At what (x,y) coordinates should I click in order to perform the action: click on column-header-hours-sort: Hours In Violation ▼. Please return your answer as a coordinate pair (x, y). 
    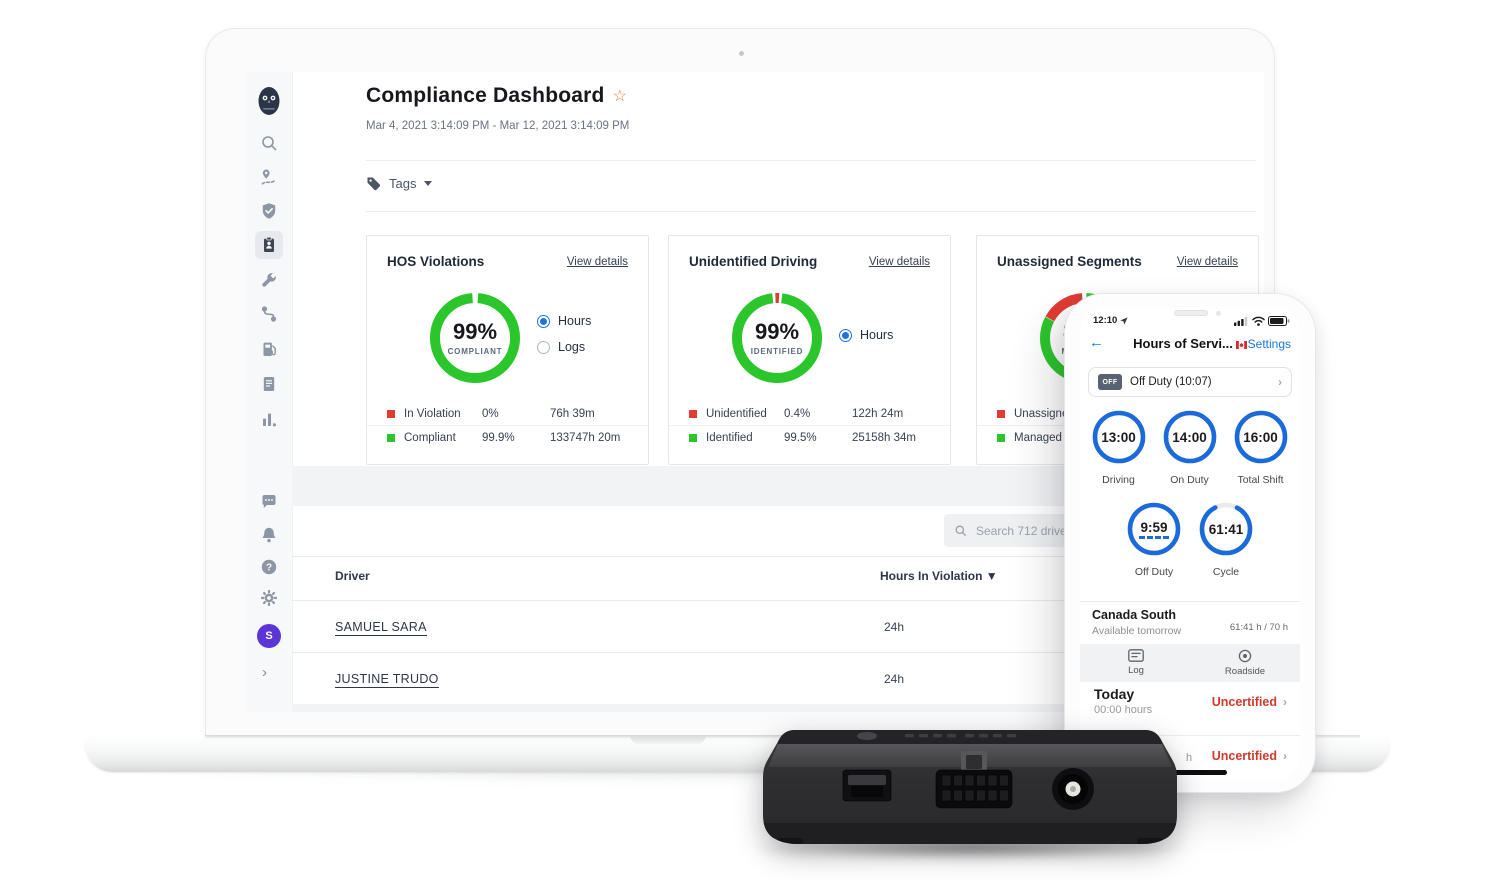
    Looking at the image, I should click on (939, 576).